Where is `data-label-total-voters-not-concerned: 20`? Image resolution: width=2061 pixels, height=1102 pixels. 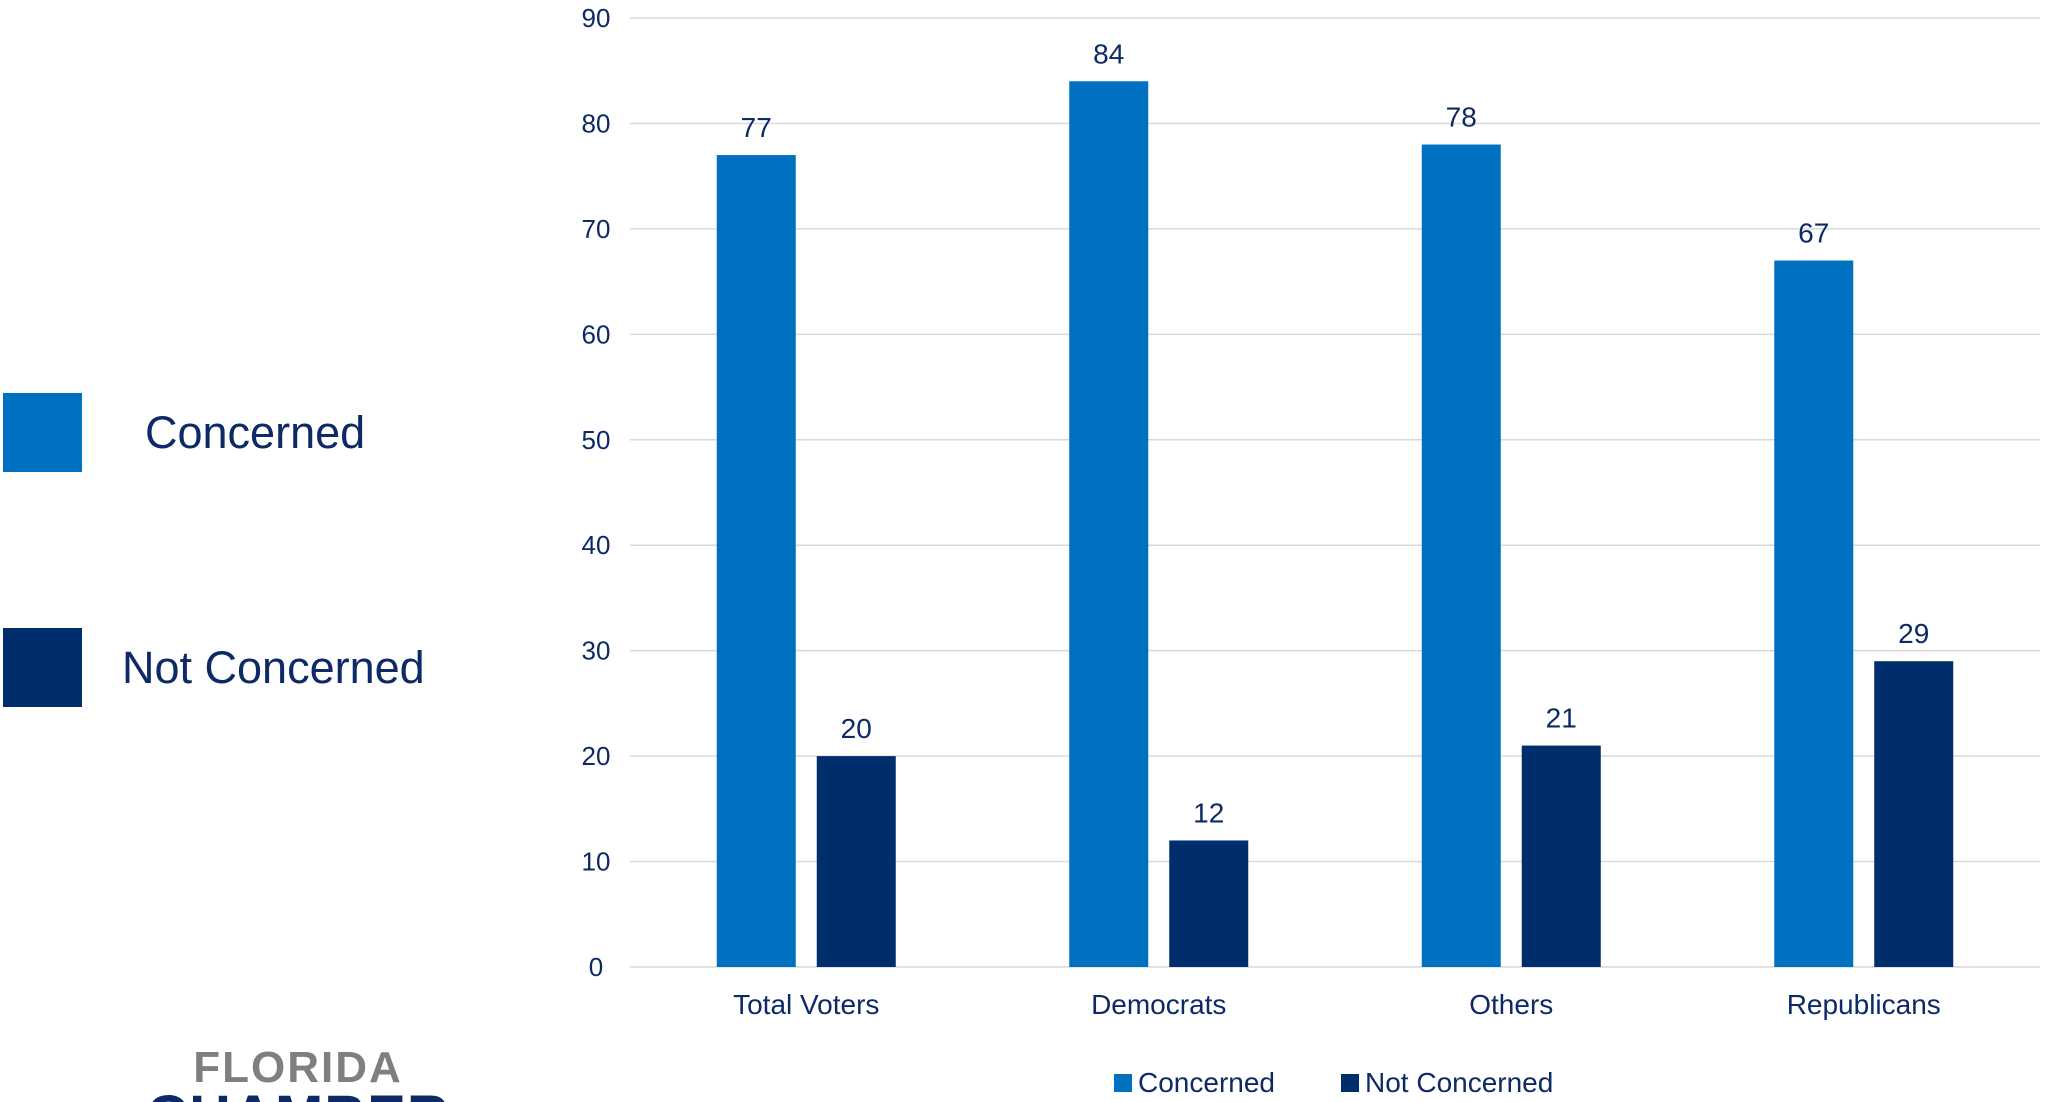 data-label-total-voters-not-concerned: 20 is located at coordinates (856, 728).